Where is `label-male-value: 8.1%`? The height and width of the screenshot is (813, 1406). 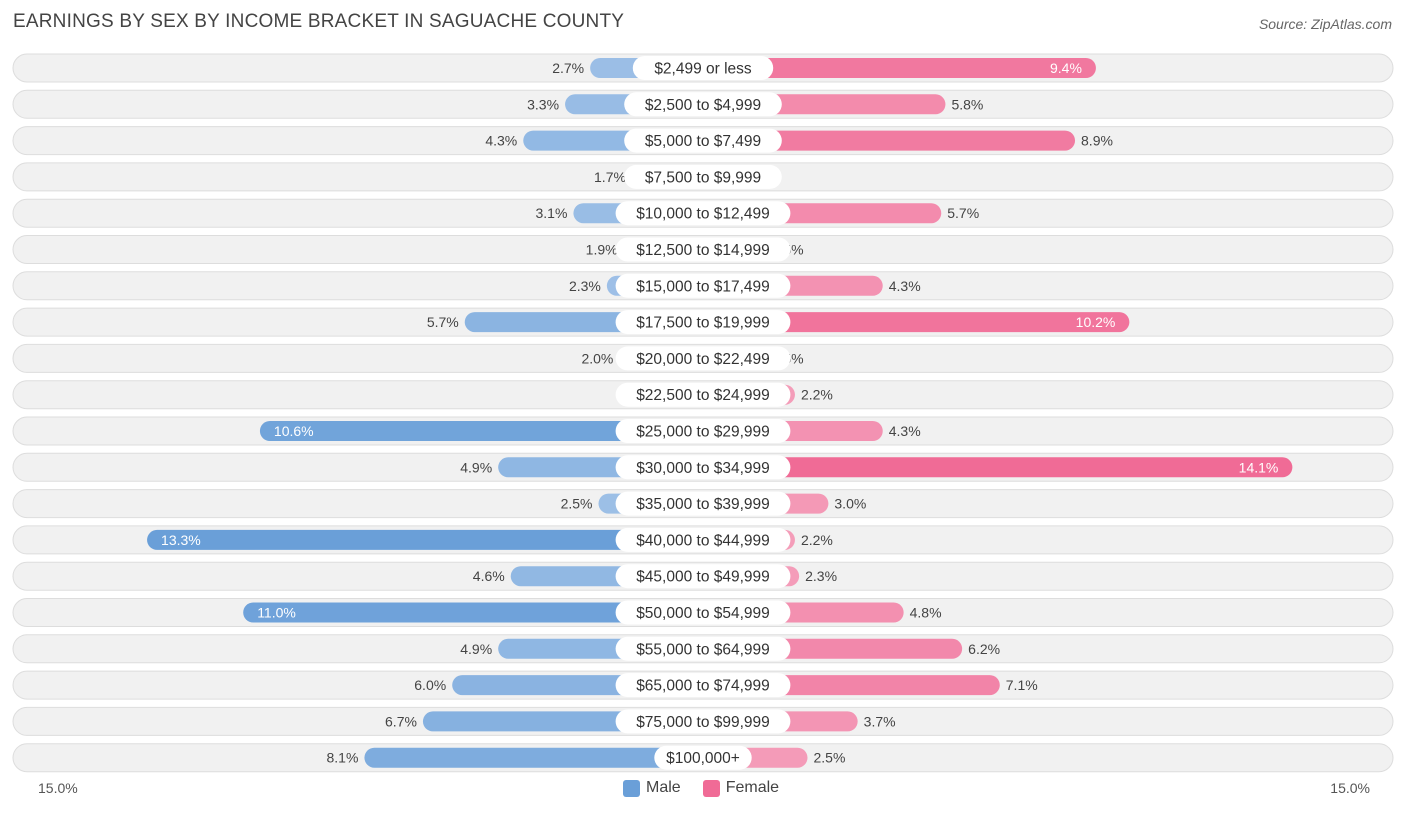 label-male-value: 8.1% is located at coordinates (342, 758).